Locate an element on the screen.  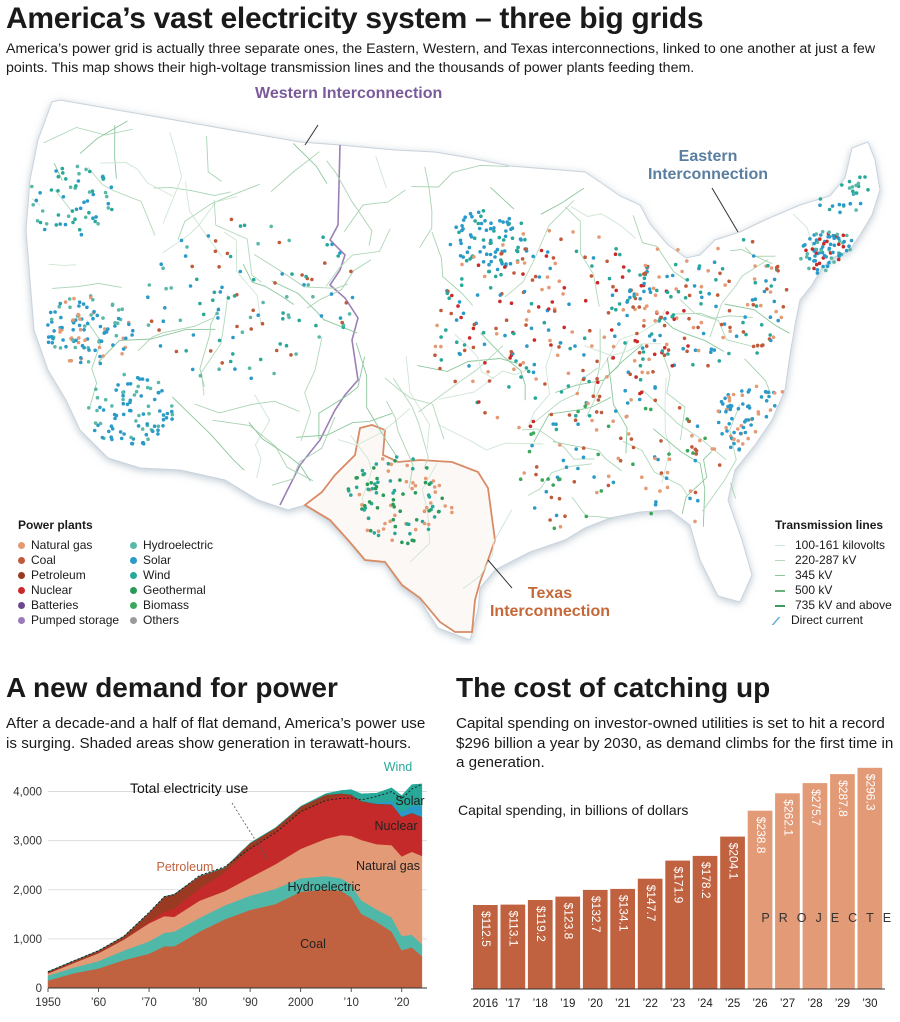
area-xtick-label: ’20 is located at coordinates (401, 1003).